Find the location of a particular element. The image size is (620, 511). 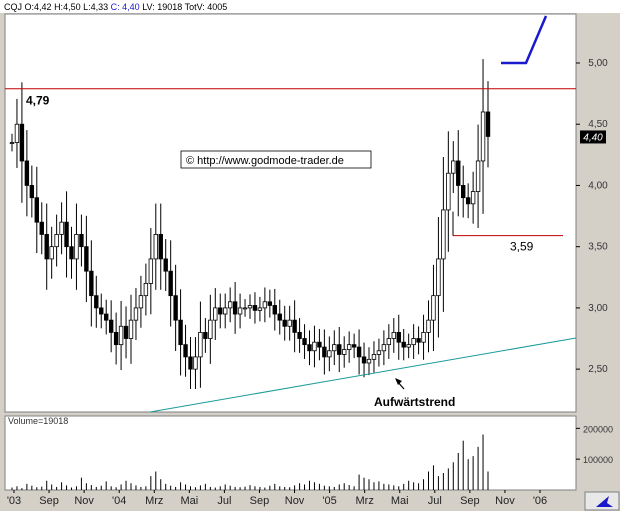

y-tick-label: 3,50 is located at coordinates (598, 247).